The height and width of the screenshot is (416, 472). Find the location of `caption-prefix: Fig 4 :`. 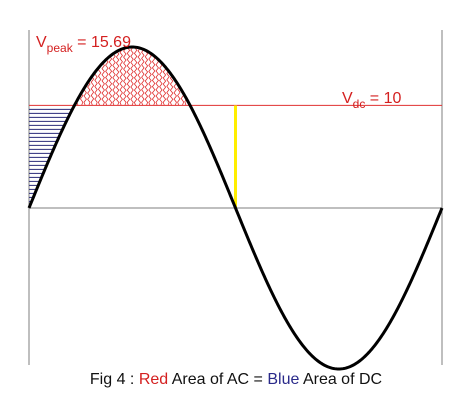

caption-prefix: Fig 4 : is located at coordinates (114, 379).